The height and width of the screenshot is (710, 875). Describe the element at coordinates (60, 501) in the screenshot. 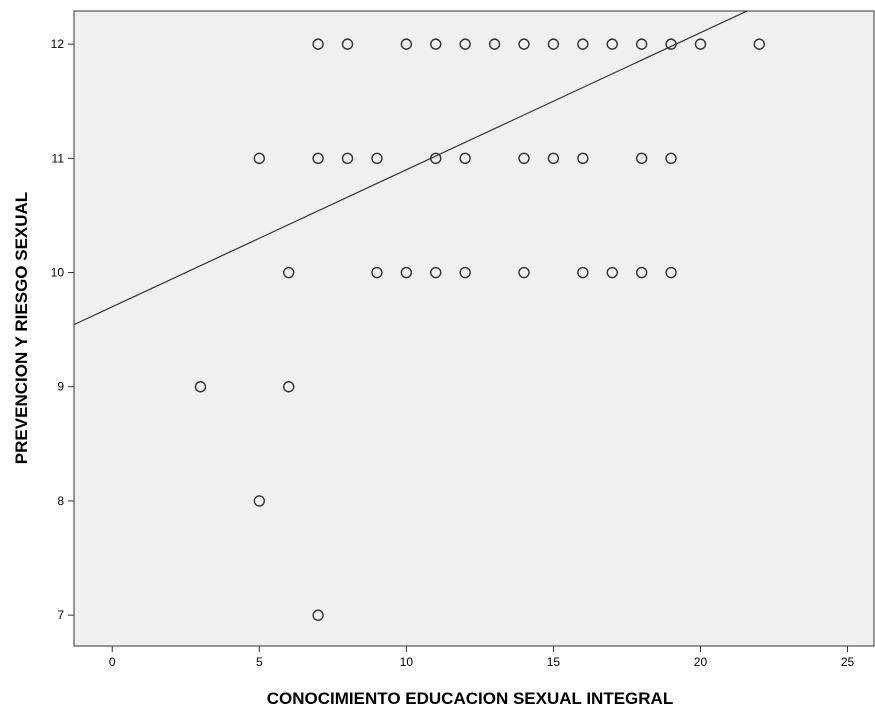

I see `y-tick-label: 8` at that location.